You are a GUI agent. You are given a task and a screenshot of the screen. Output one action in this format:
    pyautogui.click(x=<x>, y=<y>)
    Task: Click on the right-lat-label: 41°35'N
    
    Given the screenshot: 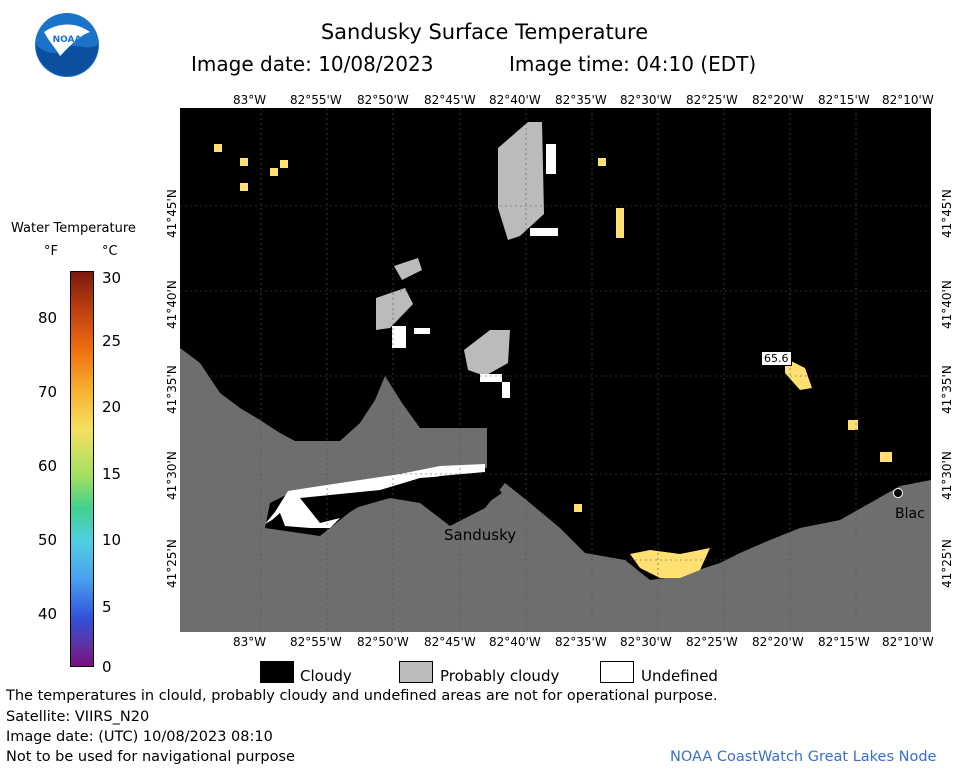 What is the action you would take?
    pyautogui.click(x=947, y=389)
    